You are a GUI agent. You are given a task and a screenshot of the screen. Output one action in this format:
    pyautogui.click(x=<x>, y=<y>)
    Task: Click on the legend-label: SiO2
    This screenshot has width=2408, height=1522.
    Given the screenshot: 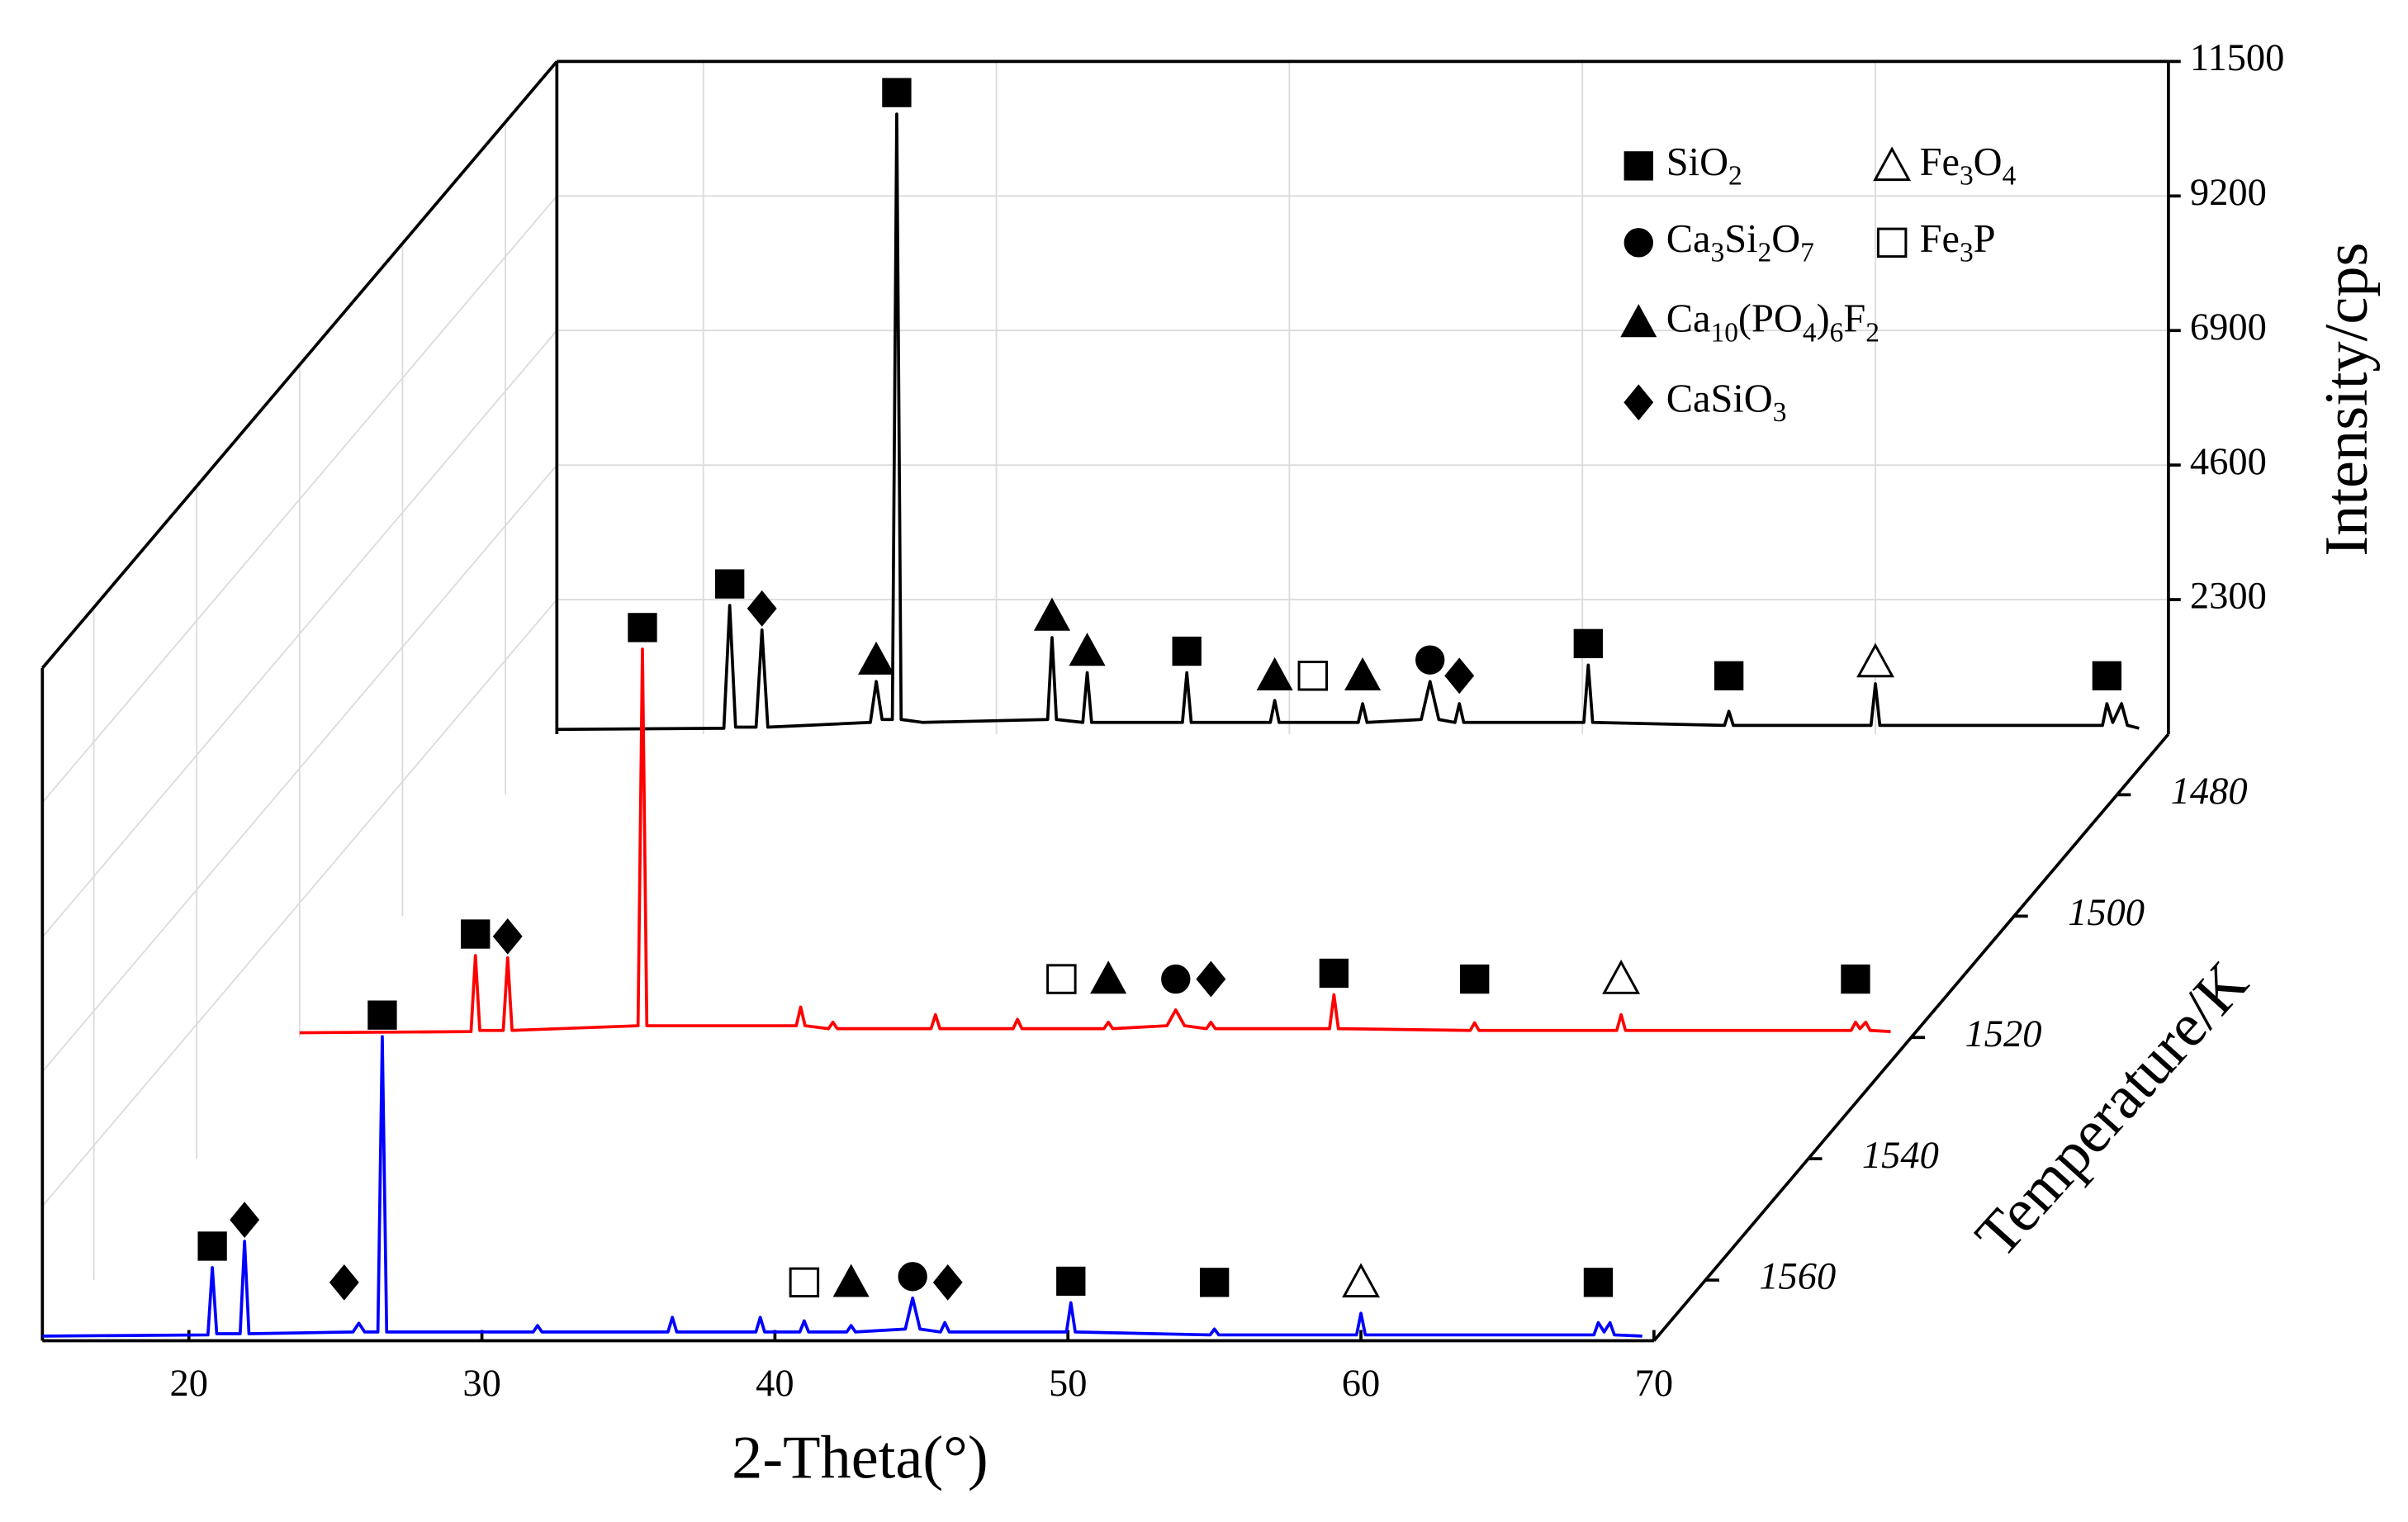 What is the action you would take?
    pyautogui.click(x=1704, y=165)
    